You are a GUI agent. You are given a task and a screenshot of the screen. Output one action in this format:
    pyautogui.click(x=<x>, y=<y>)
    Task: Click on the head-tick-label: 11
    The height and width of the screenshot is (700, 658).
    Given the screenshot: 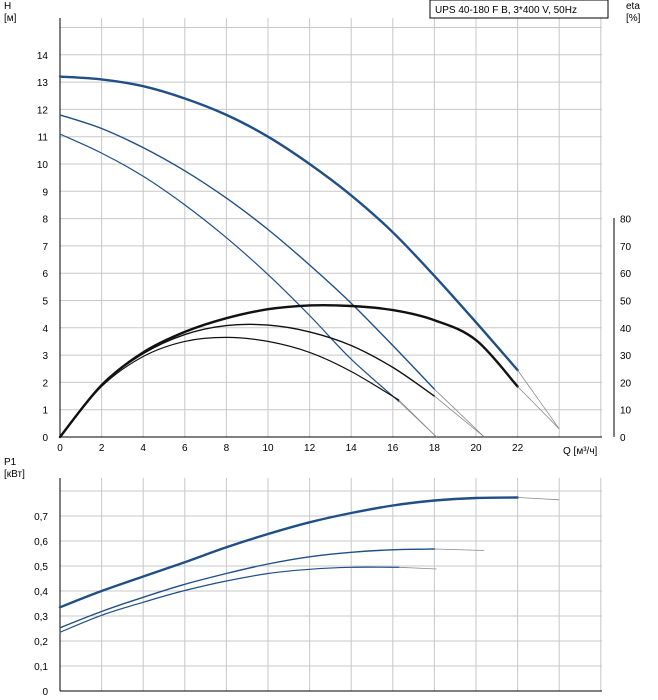 What is the action you would take?
    pyautogui.click(x=43, y=138)
    